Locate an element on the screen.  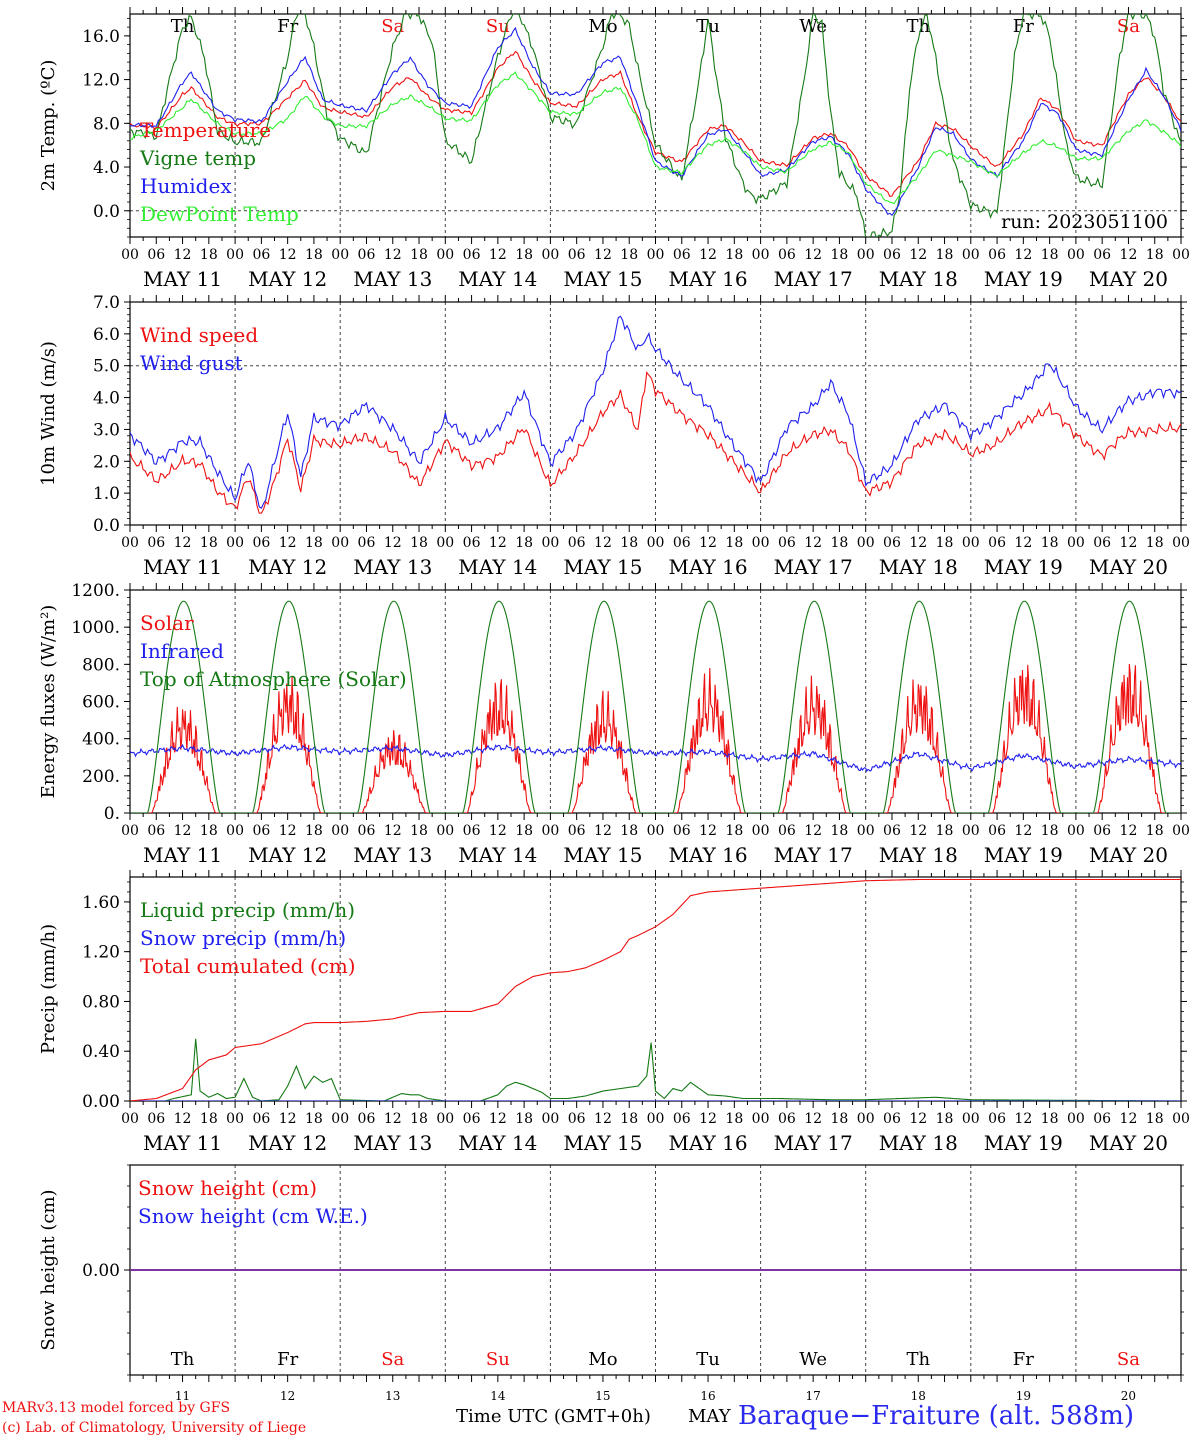
y-axis-title: 10m Wind (m/s) is located at coordinates (48, 413).